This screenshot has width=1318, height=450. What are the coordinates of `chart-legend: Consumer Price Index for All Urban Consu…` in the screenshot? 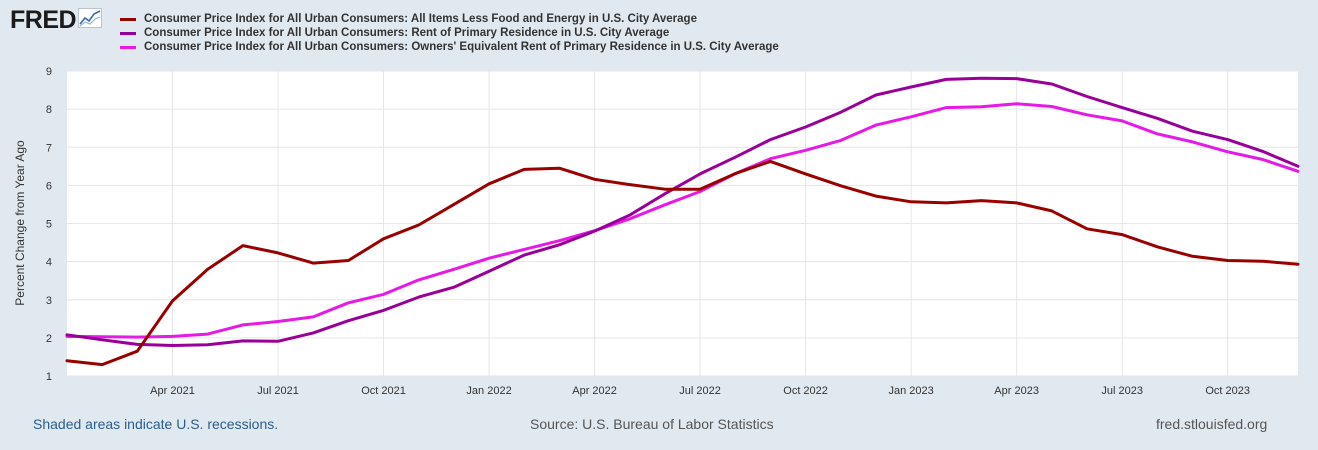 It's located at (449, 33).